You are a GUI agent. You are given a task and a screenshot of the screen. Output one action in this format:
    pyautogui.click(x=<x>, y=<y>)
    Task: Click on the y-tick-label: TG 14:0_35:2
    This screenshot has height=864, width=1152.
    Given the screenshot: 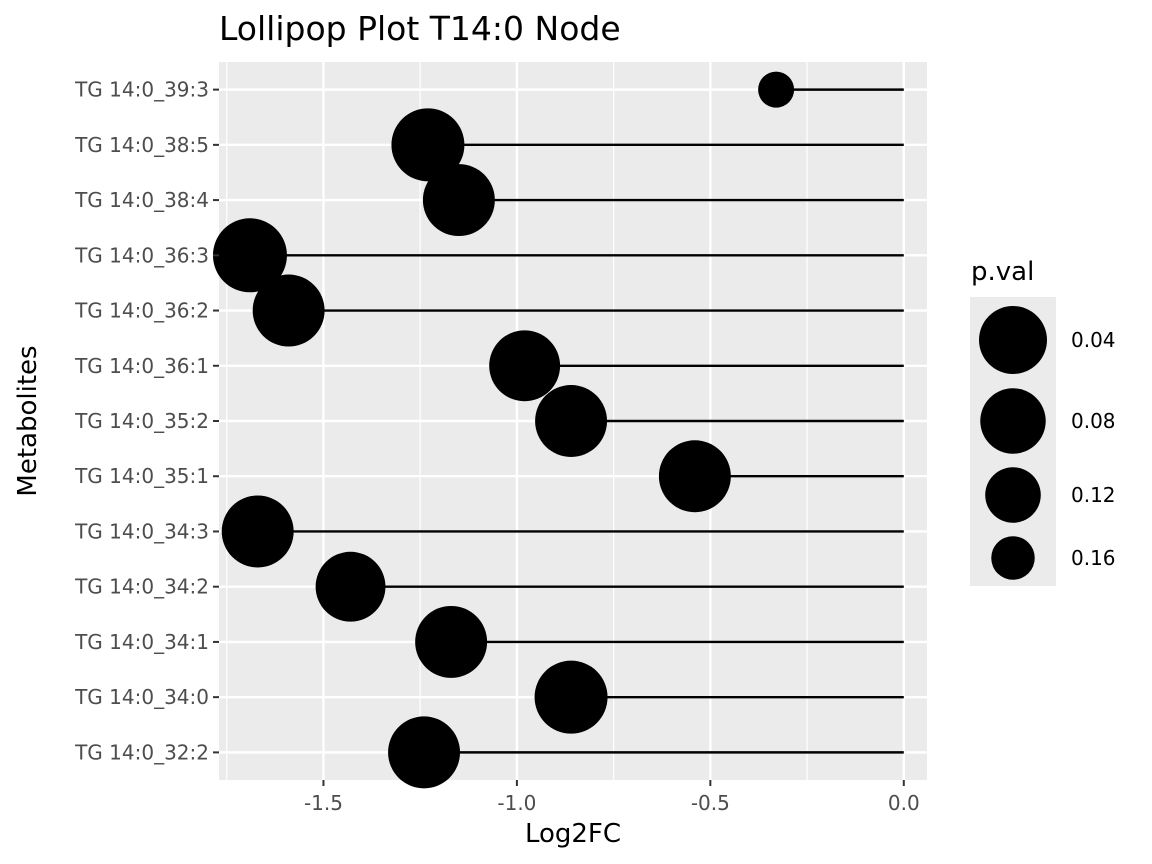 What is the action you would take?
    pyautogui.click(x=141, y=421)
    